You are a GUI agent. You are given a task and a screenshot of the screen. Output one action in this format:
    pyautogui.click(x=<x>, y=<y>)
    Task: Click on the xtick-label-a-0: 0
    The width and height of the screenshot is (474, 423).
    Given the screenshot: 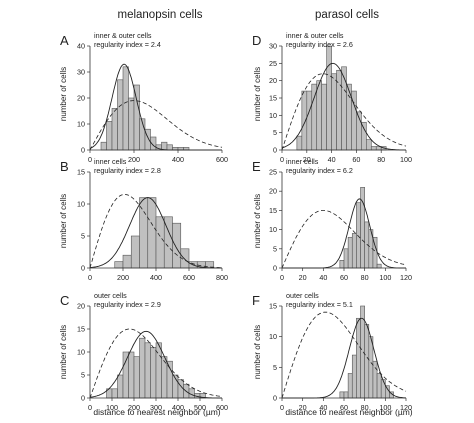 What is the action you would take?
    pyautogui.click(x=90, y=159)
    